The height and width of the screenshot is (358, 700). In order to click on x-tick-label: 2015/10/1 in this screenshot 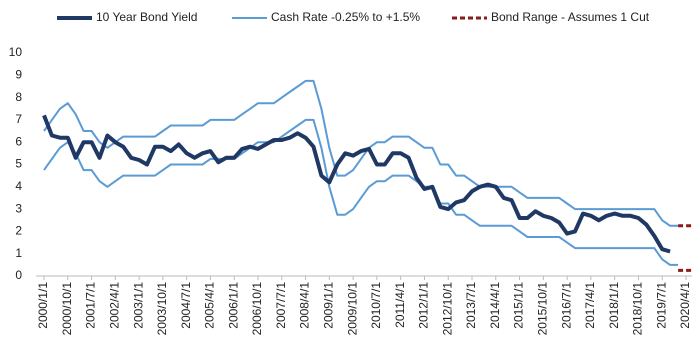, I will do `click(543, 309)`.